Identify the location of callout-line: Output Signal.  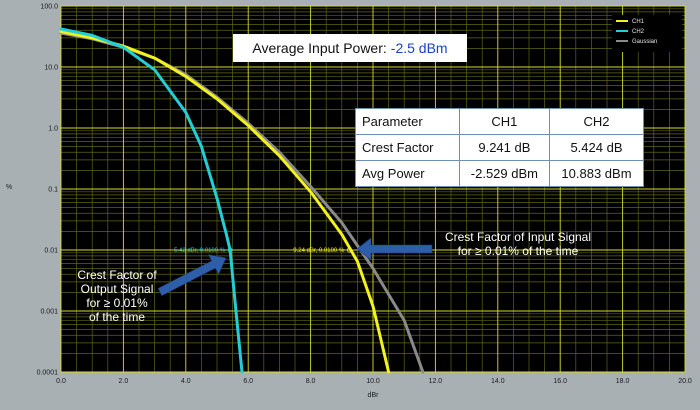
(117, 289).